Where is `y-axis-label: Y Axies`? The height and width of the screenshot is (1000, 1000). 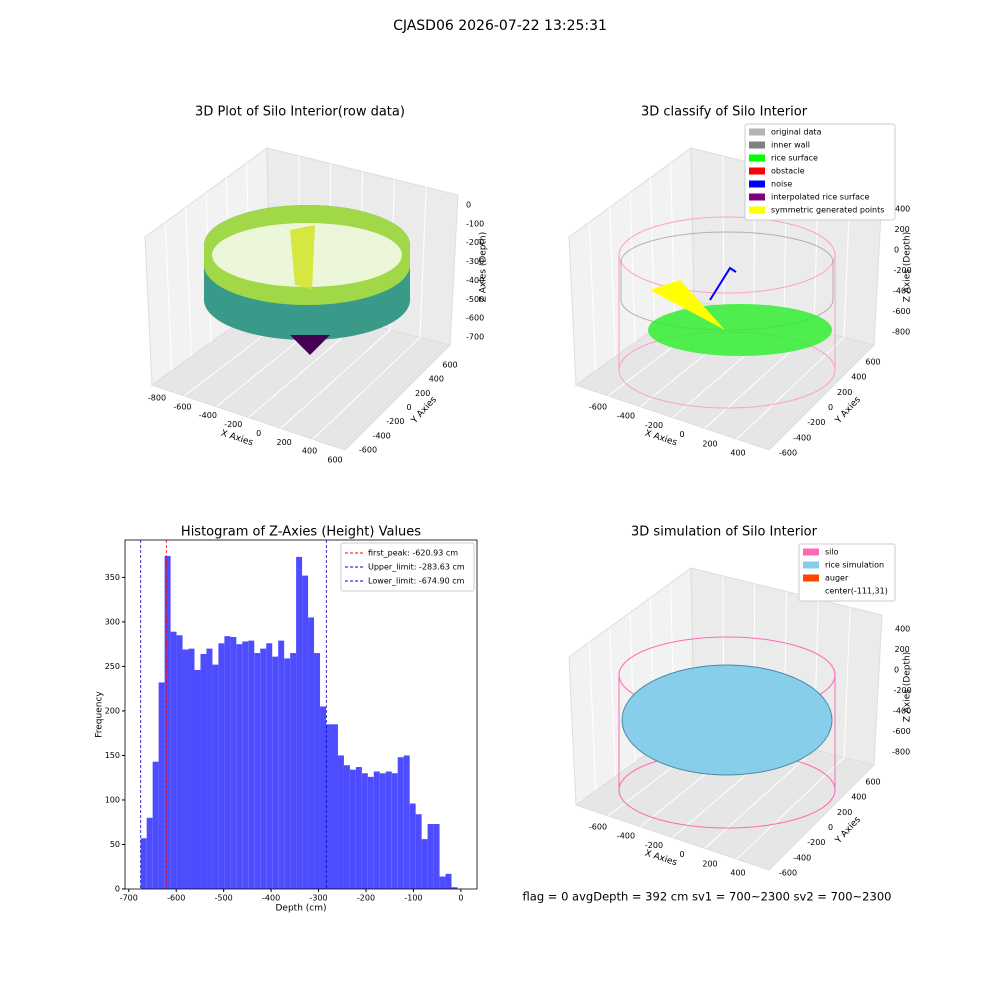
y-axis-label: Y Axies is located at coordinates (848, 411).